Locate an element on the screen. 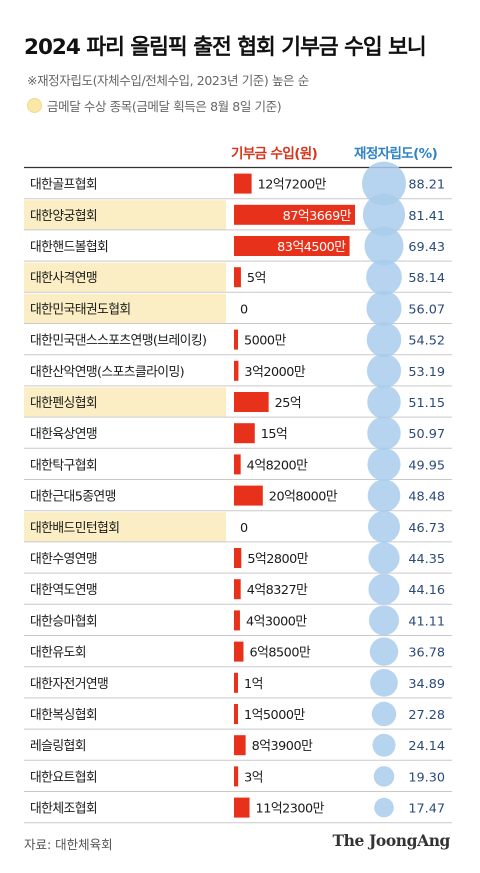  donation-label: 1억 is located at coordinates (253, 684).